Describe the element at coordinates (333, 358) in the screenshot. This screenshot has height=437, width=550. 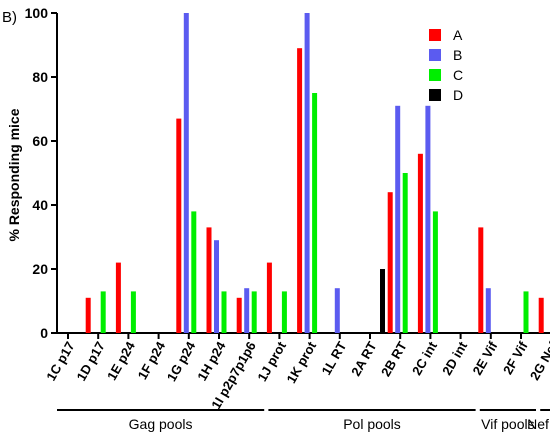
I see `category-label: 1L RT` at that location.